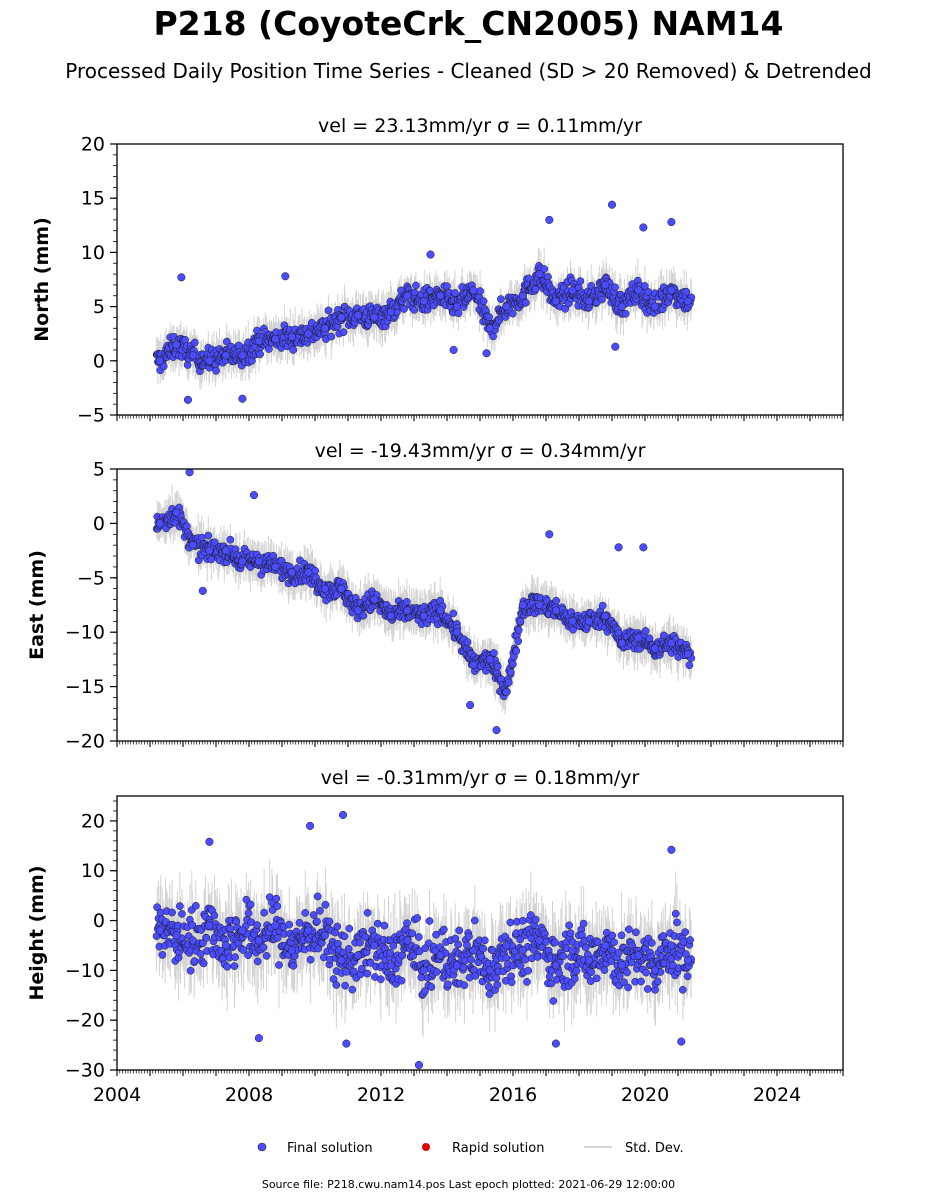 The image size is (937, 1200). I want to click on y-axis-label: North (mm), so click(42, 279).